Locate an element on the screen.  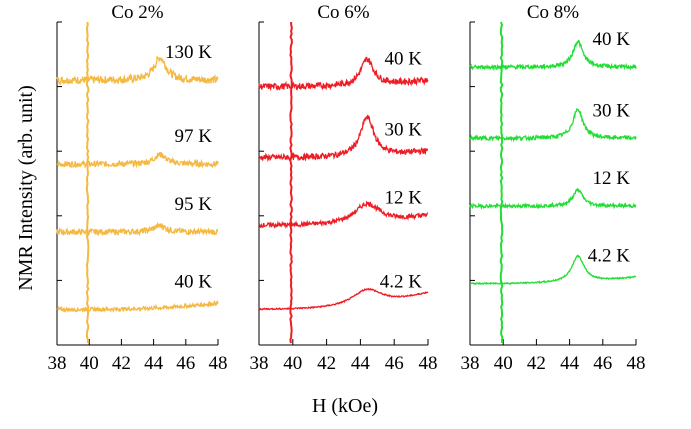
panel-title: Co 2% is located at coordinates (137, 12).